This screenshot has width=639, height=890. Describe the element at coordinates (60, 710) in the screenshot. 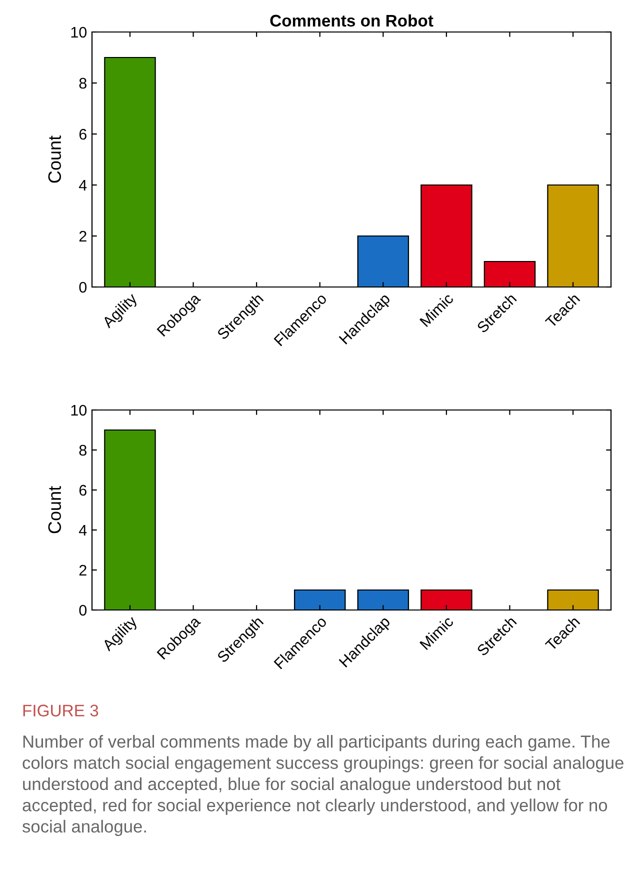

I see `caption: FIGURE 3` at that location.